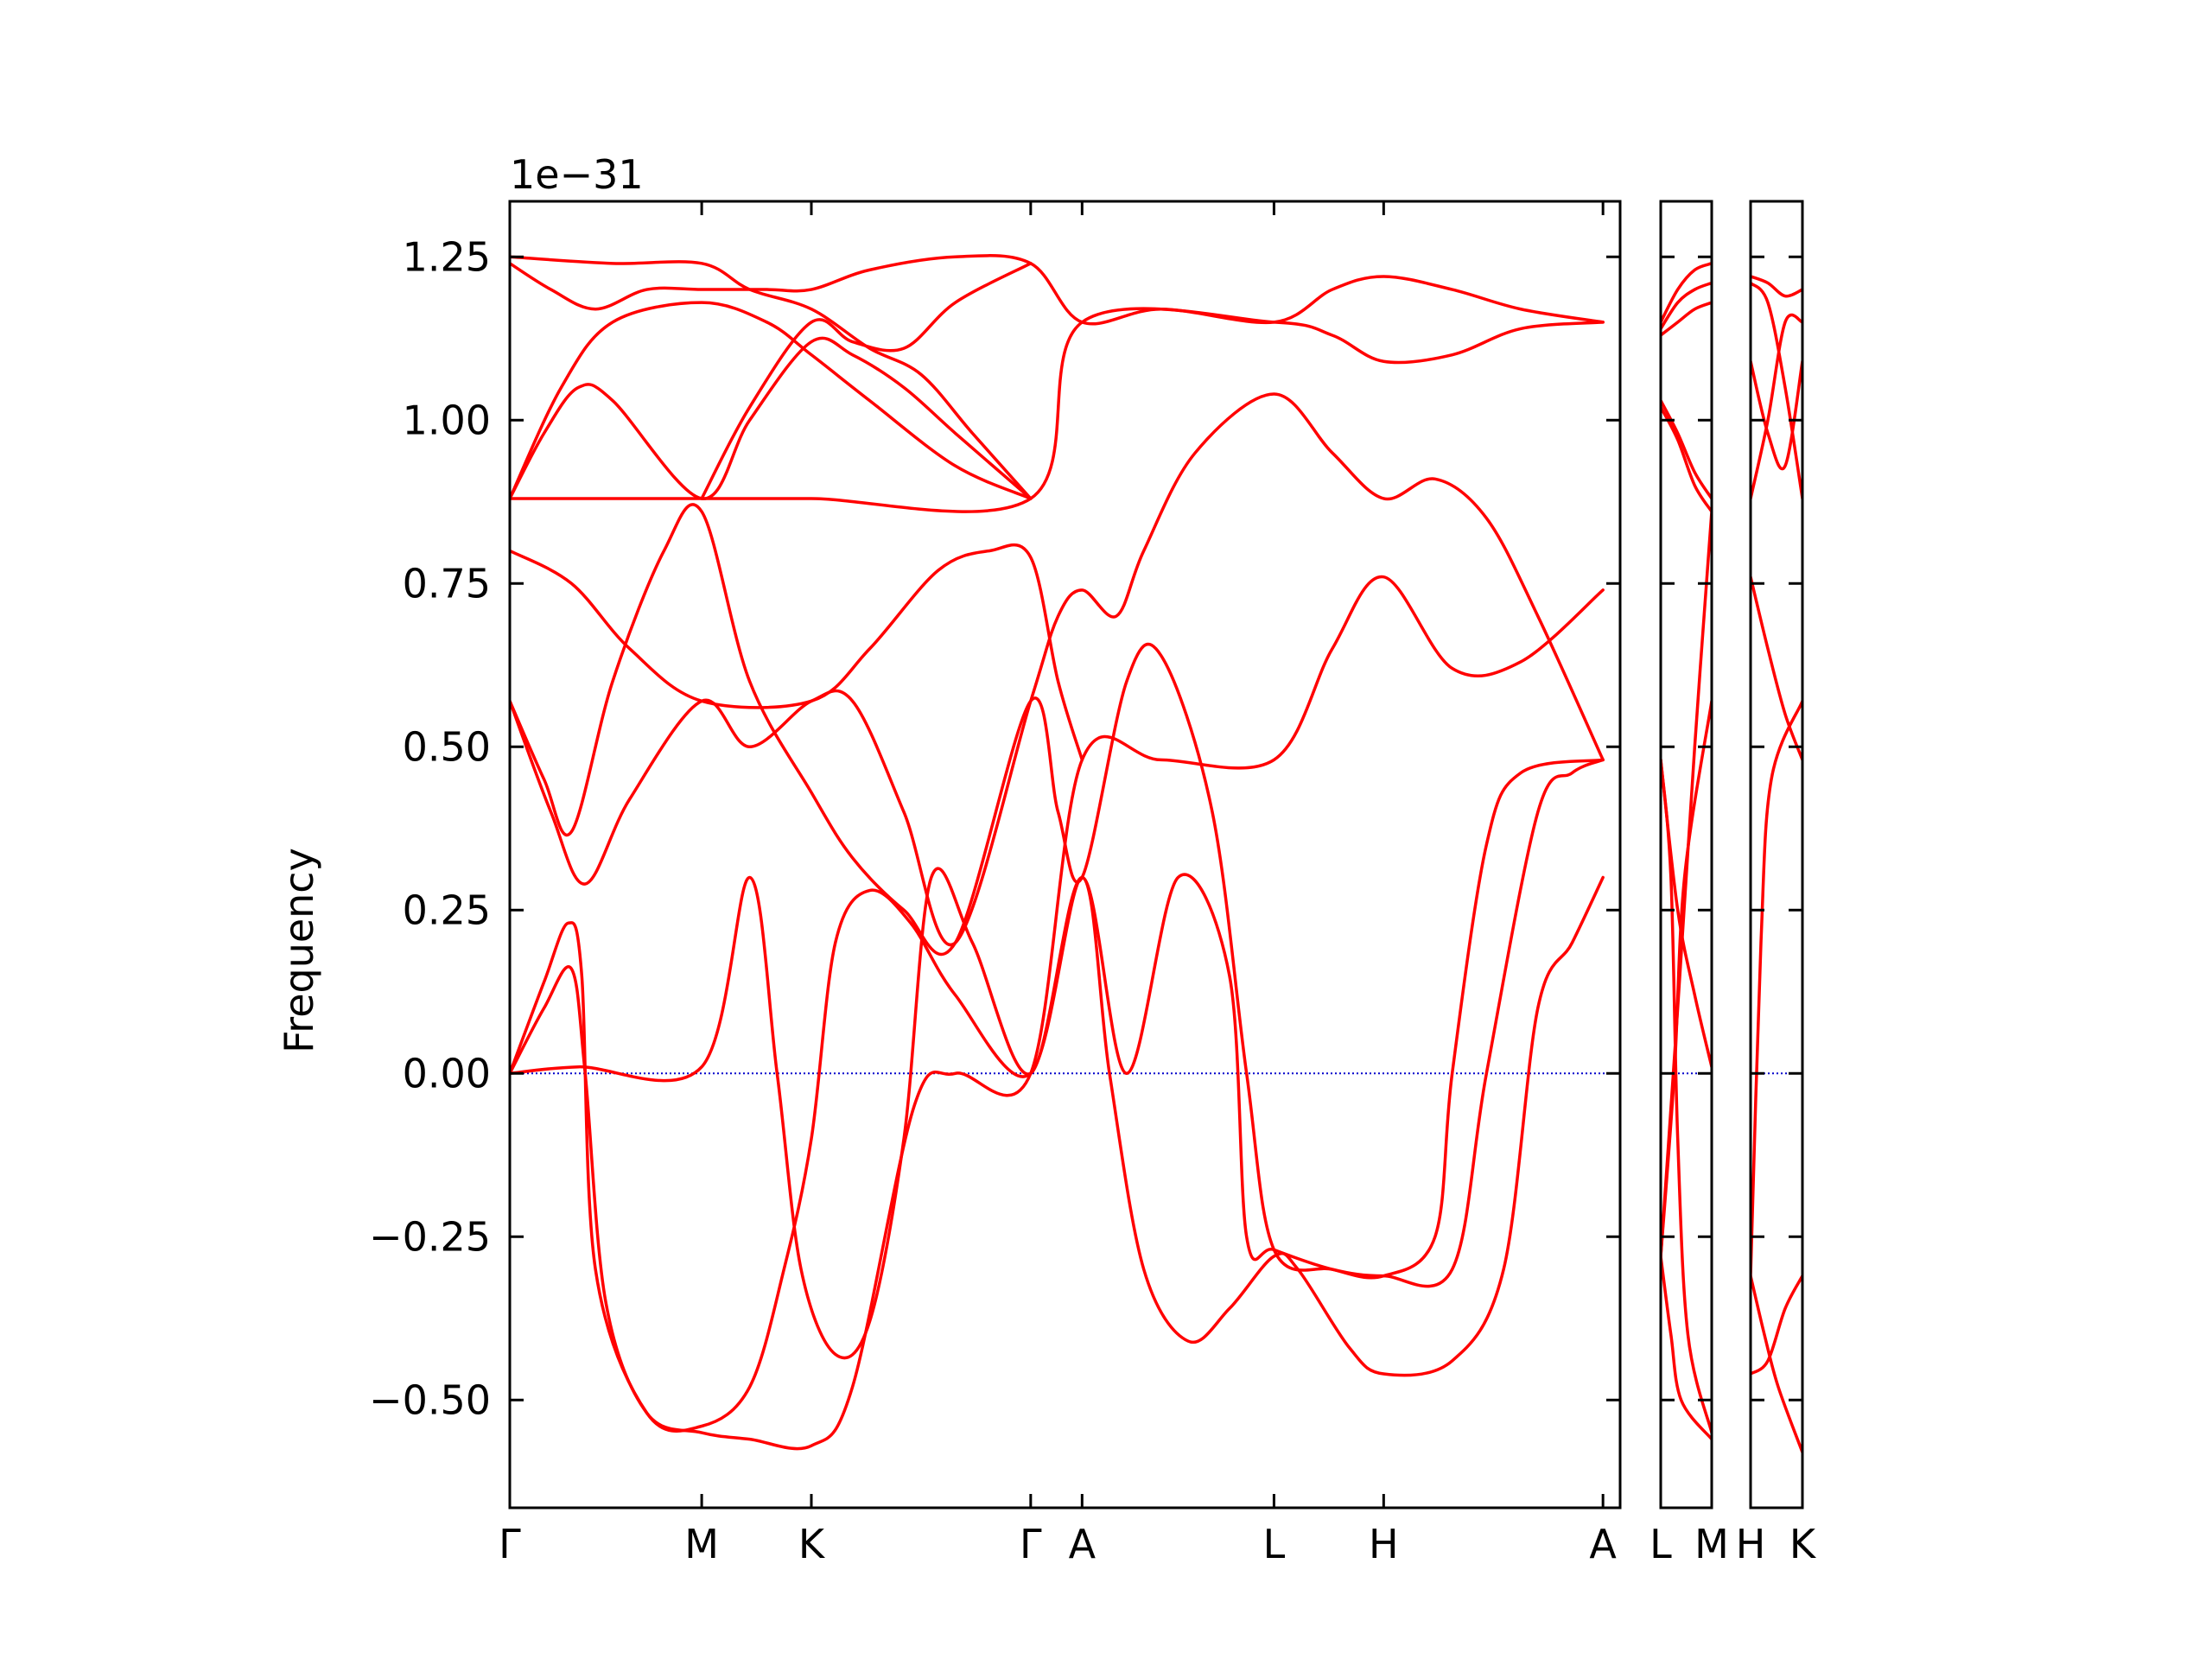 The width and height of the screenshot is (2212, 1659). Describe the element at coordinates (299, 950) in the screenshot. I see `y-axis-label: Frequency` at that location.